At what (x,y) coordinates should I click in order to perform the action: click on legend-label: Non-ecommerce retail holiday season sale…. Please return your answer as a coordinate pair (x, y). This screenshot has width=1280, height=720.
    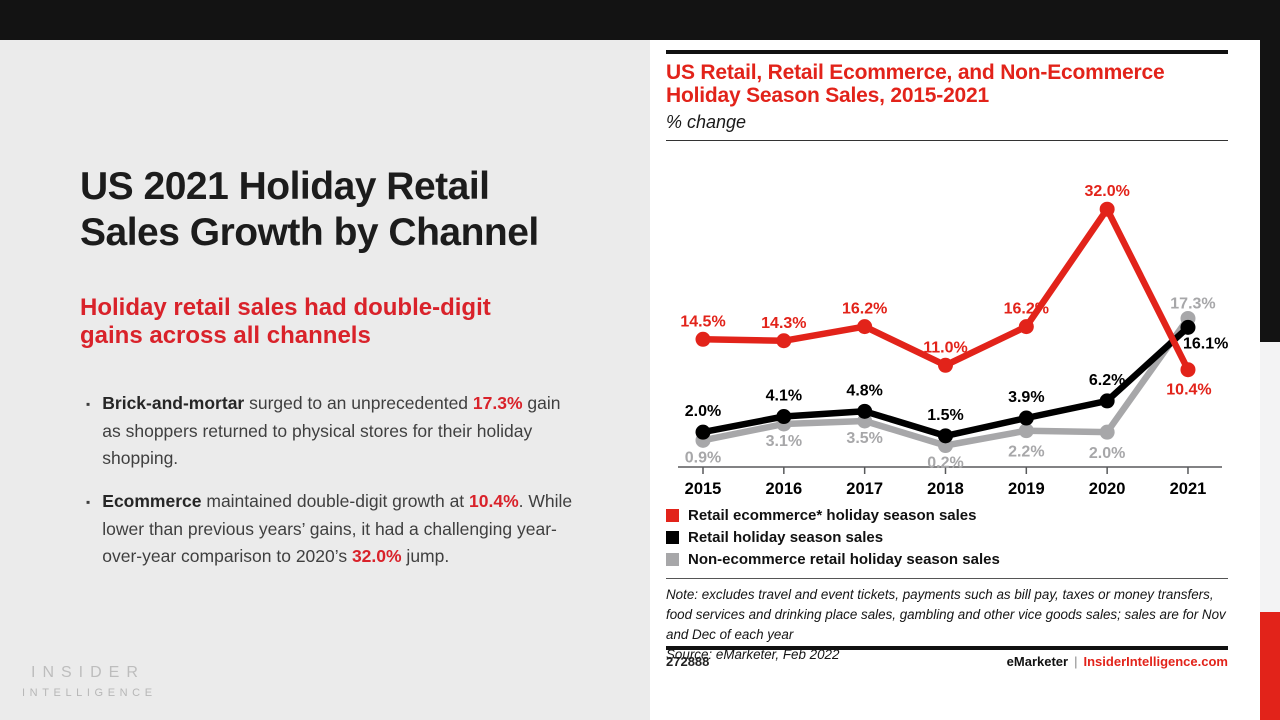
    Looking at the image, I should click on (844, 559).